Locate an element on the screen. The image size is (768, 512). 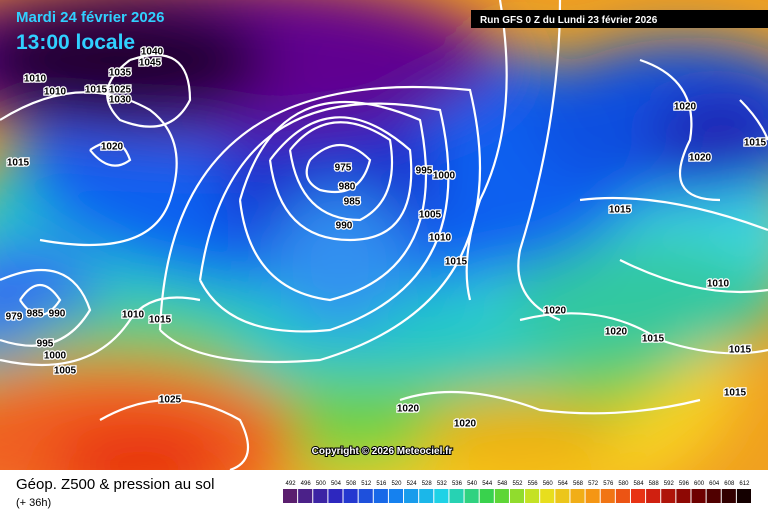
colorbar-label: 568 is located at coordinates (578, 484).